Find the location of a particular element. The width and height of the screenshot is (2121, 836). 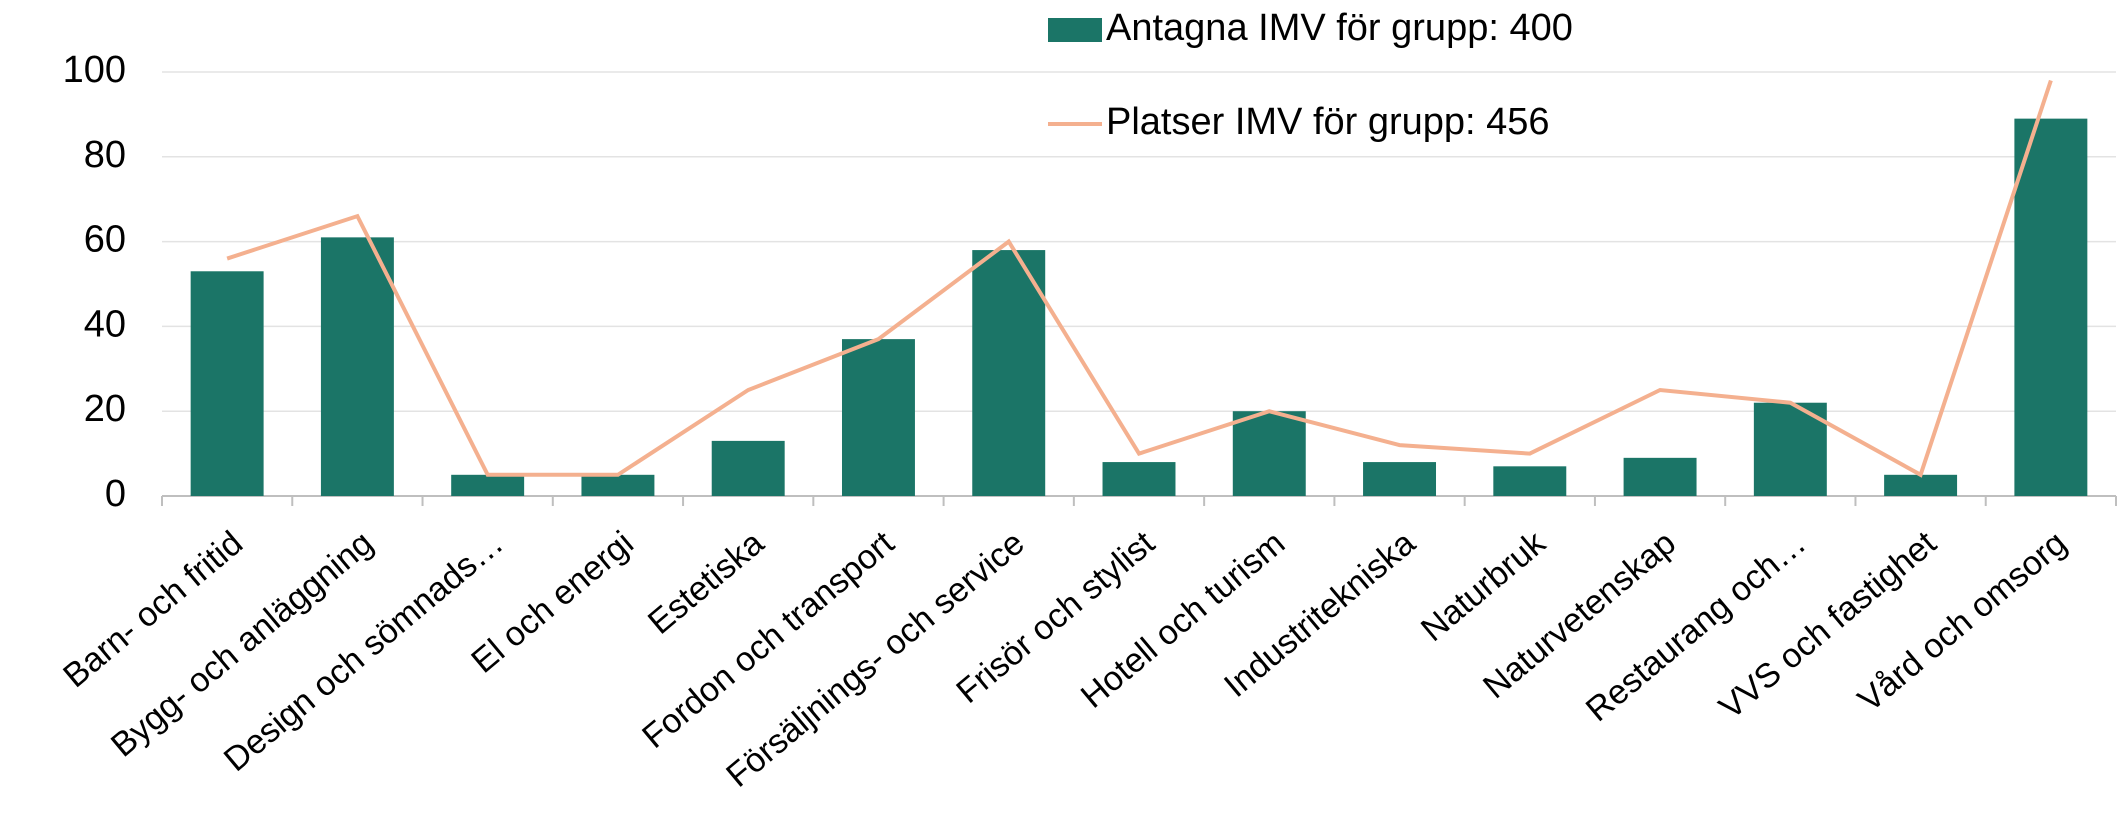

y-tick-label: 20 is located at coordinates (105, 409).